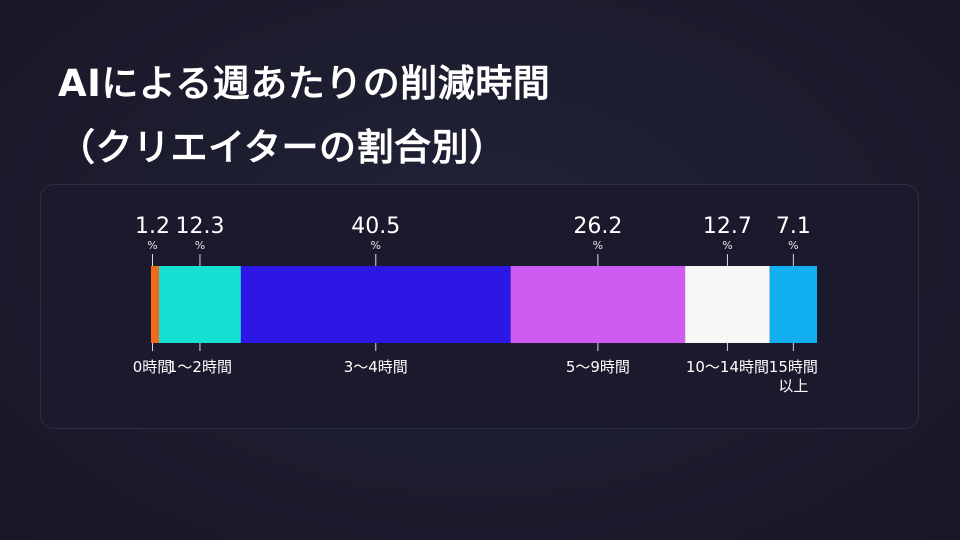 Image resolution: width=960 pixels, height=540 pixels. I want to click on page-title: AIによる週あたりの削減時間 （クリエイターの割合別）, so click(304, 116).